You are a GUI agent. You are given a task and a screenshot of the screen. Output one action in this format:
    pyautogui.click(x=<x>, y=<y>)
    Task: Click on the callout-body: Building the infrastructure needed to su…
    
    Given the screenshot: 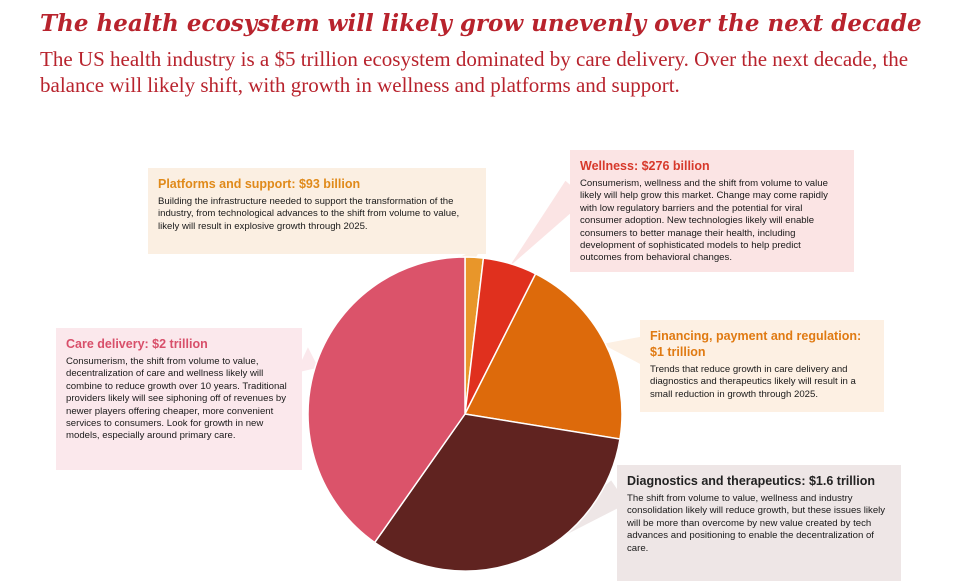 What is the action you would take?
    pyautogui.click(x=309, y=214)
    